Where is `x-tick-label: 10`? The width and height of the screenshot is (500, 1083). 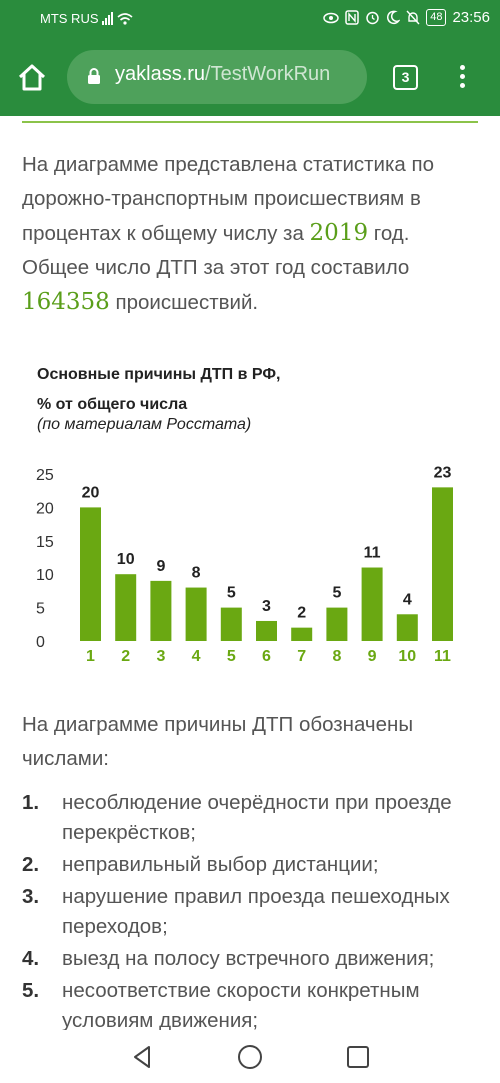
x-tick-label: 10 is located at coordinates (407, 656).